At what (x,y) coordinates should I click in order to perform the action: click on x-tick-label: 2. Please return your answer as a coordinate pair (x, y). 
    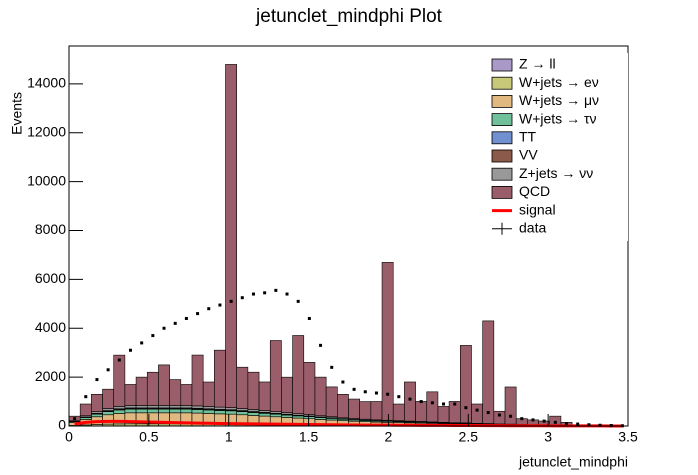
    Looking at the image, I should click on (389, 437).